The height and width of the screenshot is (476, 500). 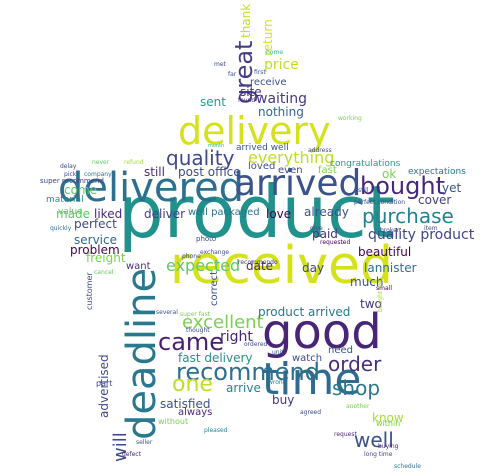 What do you see at coordinates (452, 188) in the screenshot?
I see `word-yet: yet` at bounding box center [452, 188].